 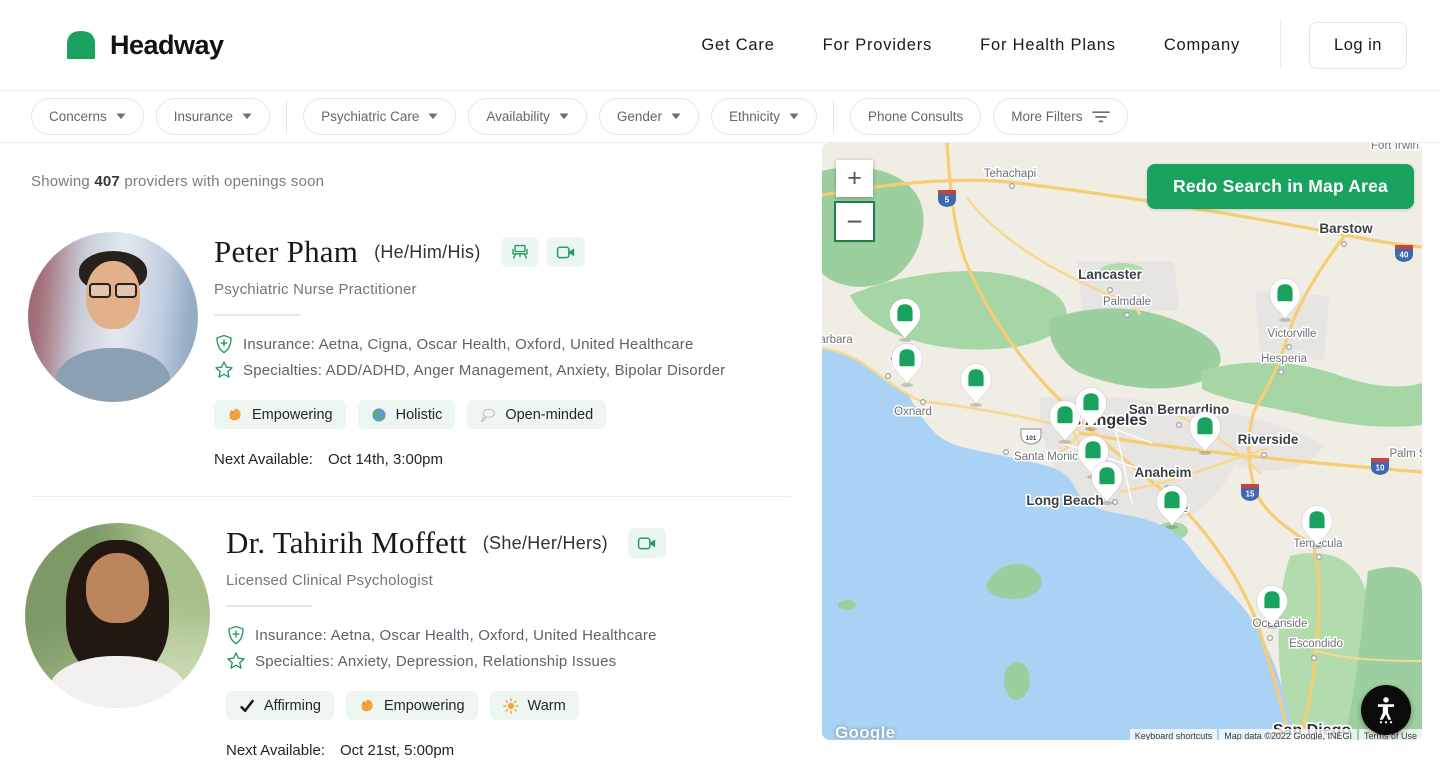 I want to click on highway-shield-40: 40, so click(x=1404, y=253).